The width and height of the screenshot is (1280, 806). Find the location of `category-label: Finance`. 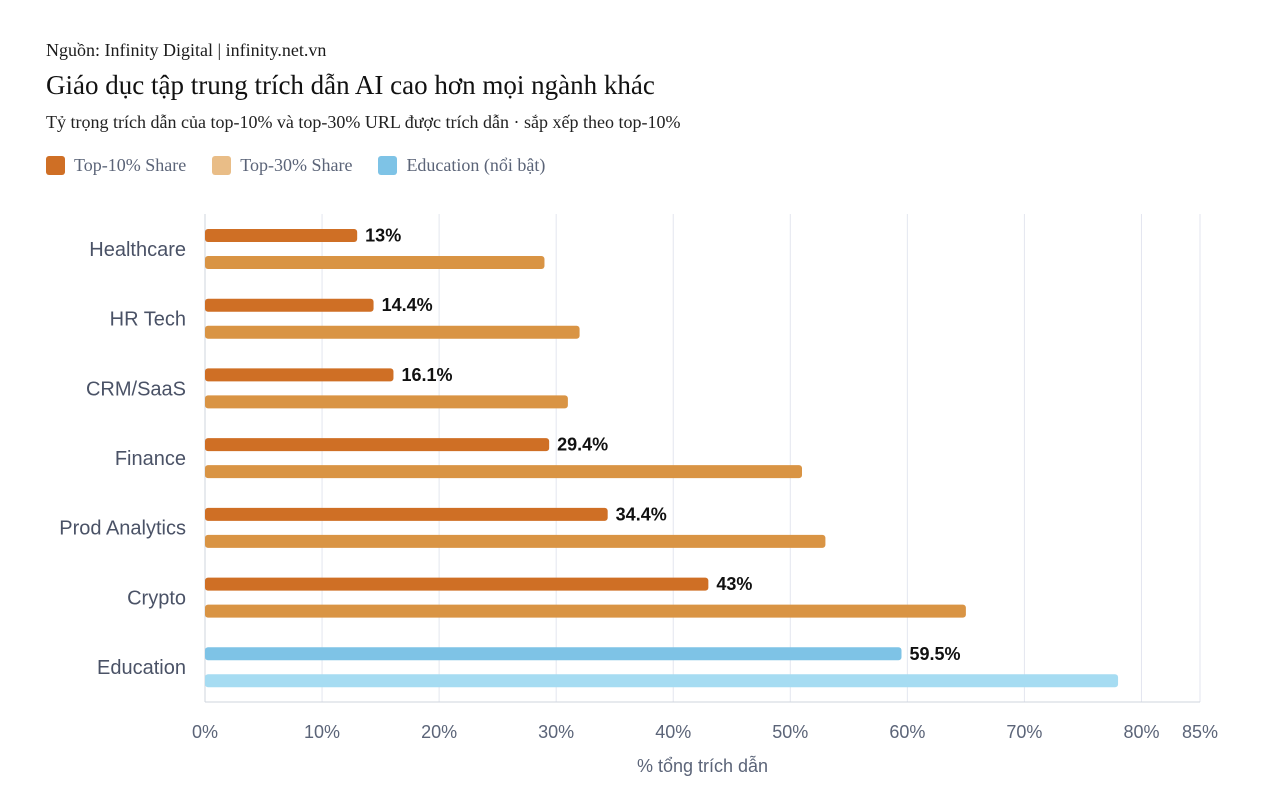

category-label: Finance is located at coordinates (150, 459).